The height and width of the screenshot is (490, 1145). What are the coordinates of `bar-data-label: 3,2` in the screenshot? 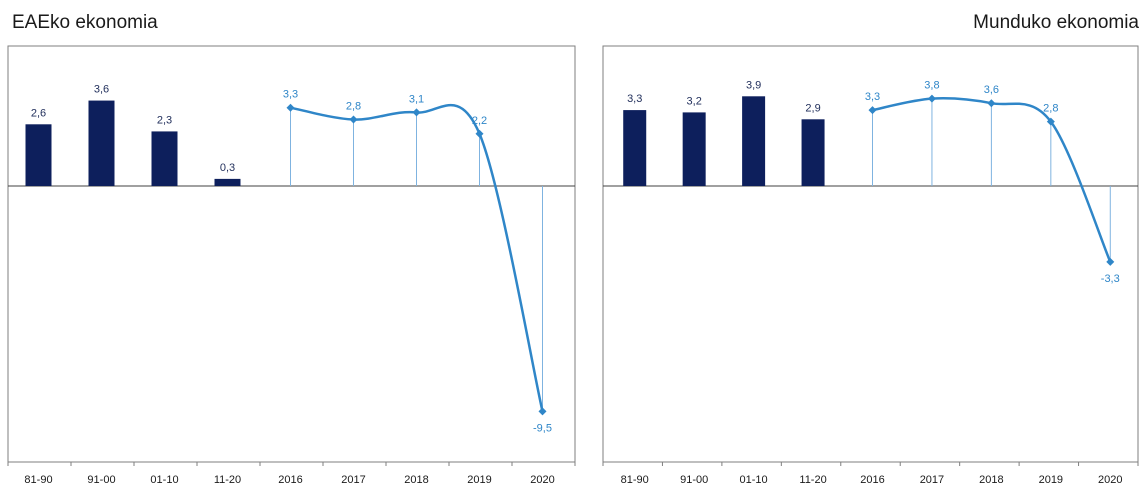 It's located at (694, 101).